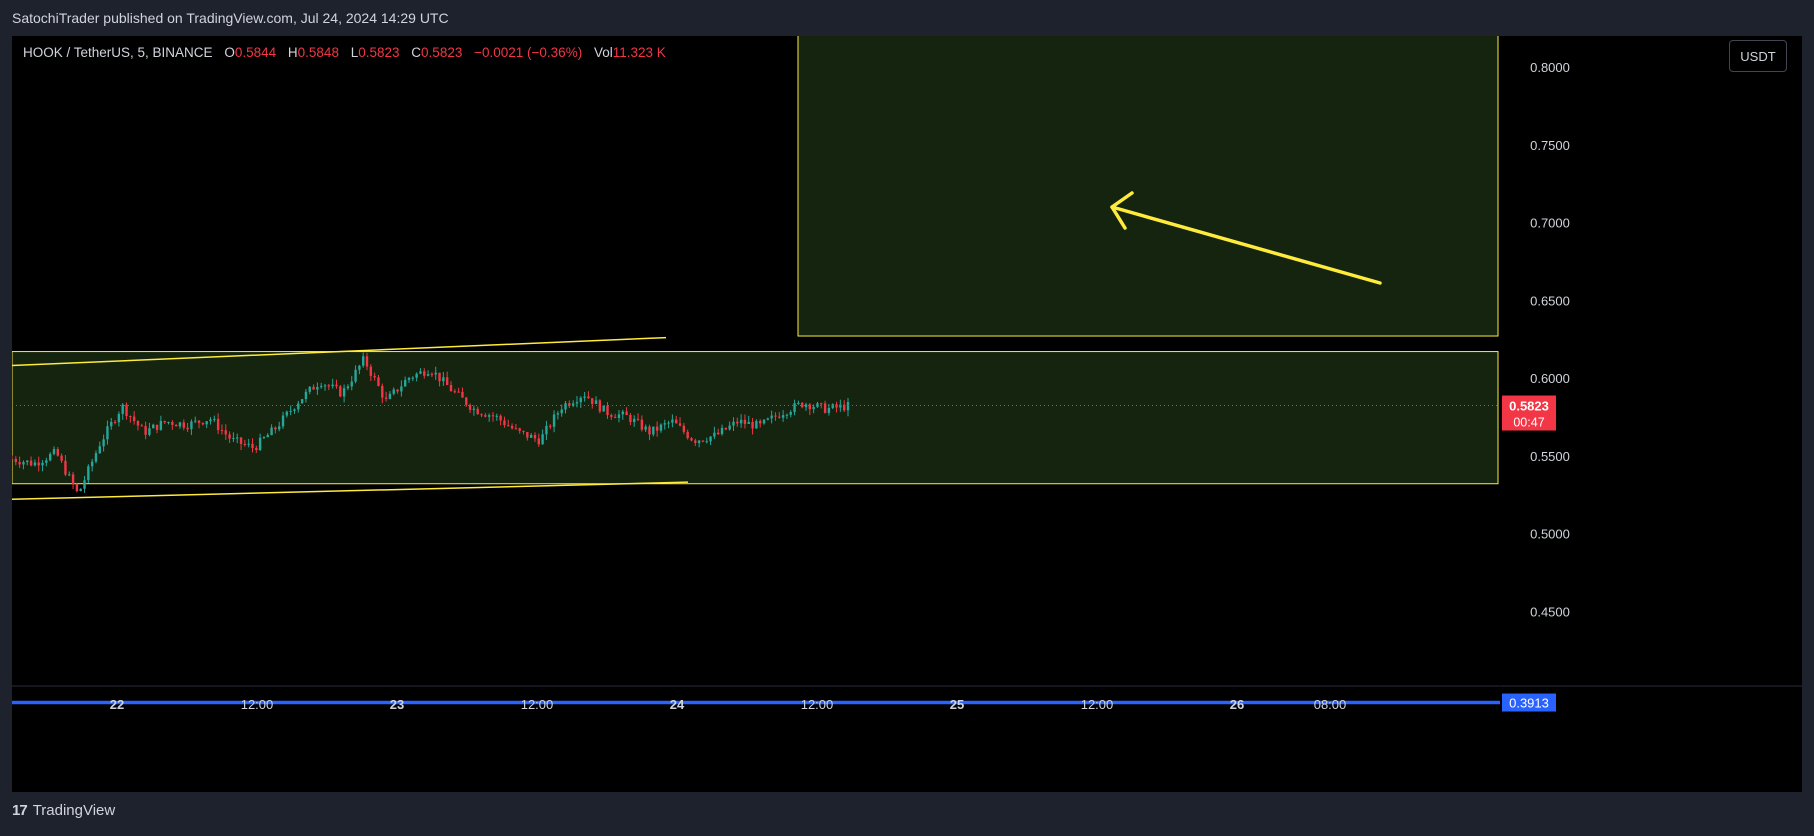 The image size is (1814, 836). What do you see at coordinates (1758, 56) in the screenshot?
I see `currency-button: USDT` at bounding box center [1758, 56].